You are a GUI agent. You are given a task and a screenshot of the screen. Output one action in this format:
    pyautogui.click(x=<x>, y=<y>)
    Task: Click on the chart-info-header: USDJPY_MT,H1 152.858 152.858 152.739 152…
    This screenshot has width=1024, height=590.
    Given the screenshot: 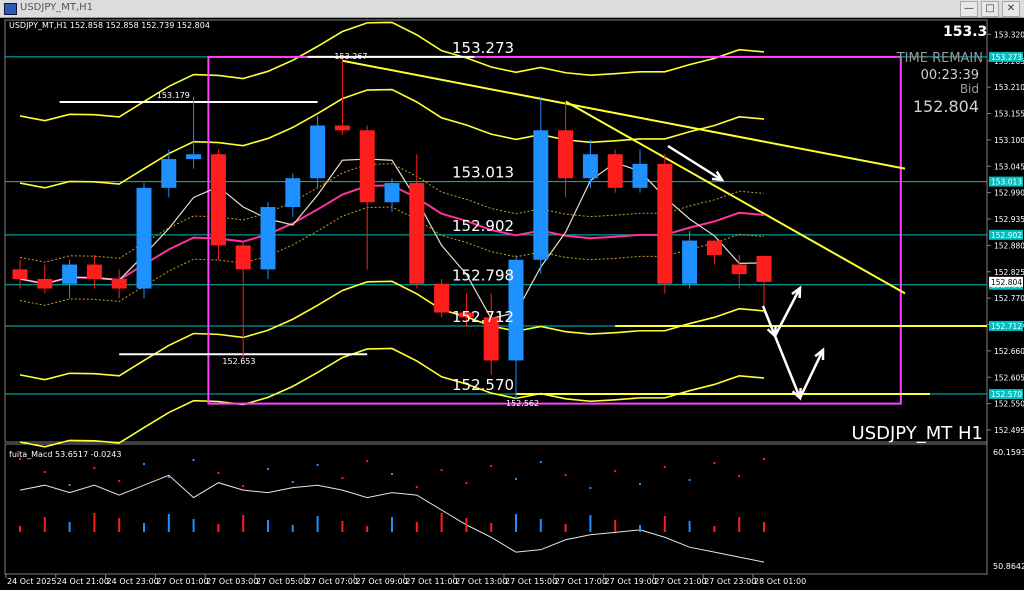 What is the action you would take?
    pyautogui.click(x=109, y=25)
    